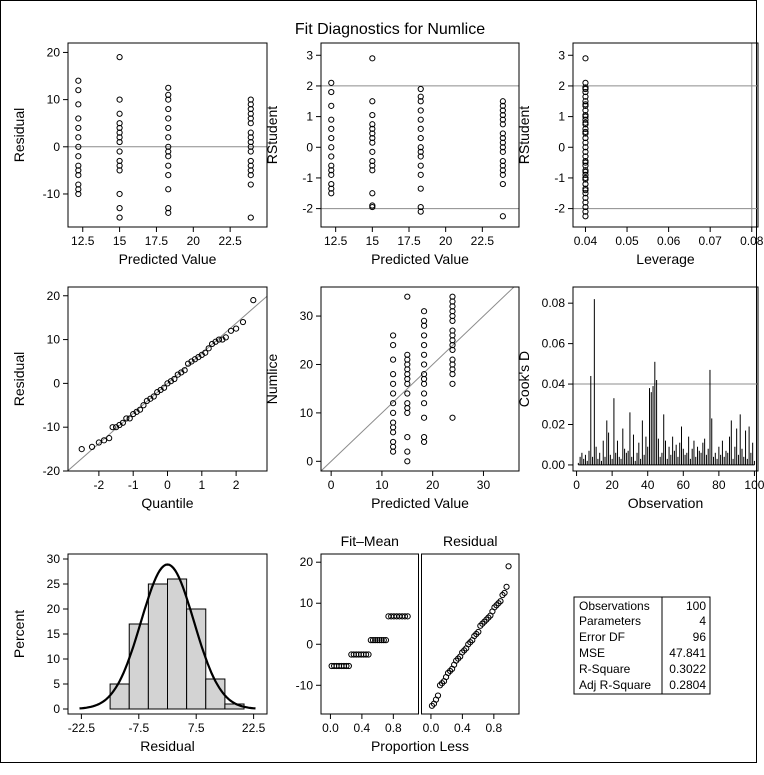 The width and height of the screenshot is (764, 775). Describe the element at coordinates (696, 606) in the screenshot. I see `stat-value: 100` at that location.